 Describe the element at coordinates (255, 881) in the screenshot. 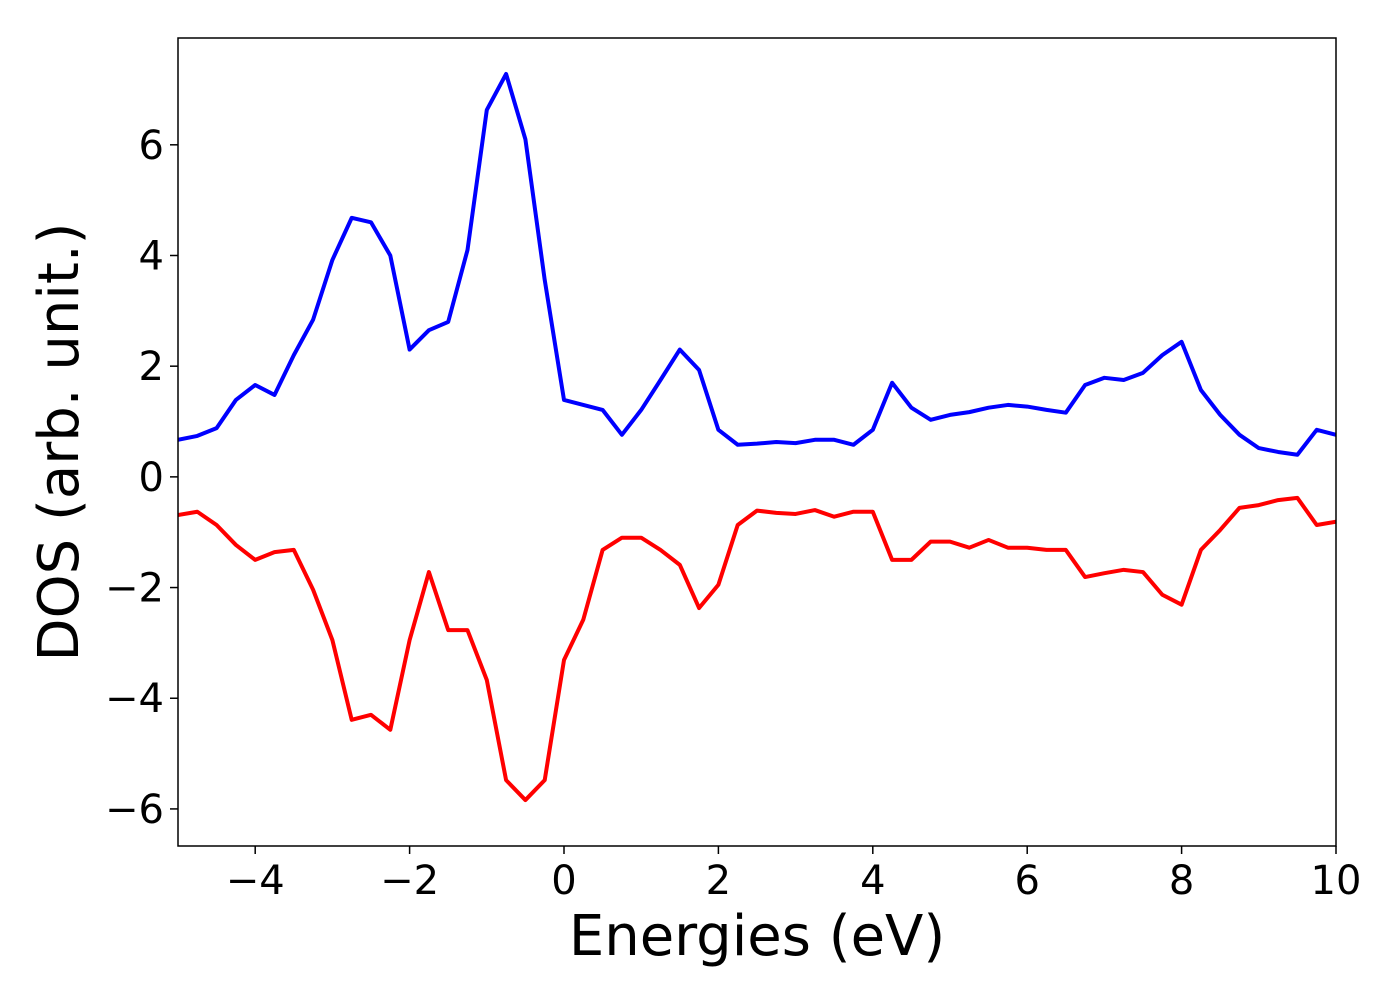

I see `x-tick-label: −4` at that location.